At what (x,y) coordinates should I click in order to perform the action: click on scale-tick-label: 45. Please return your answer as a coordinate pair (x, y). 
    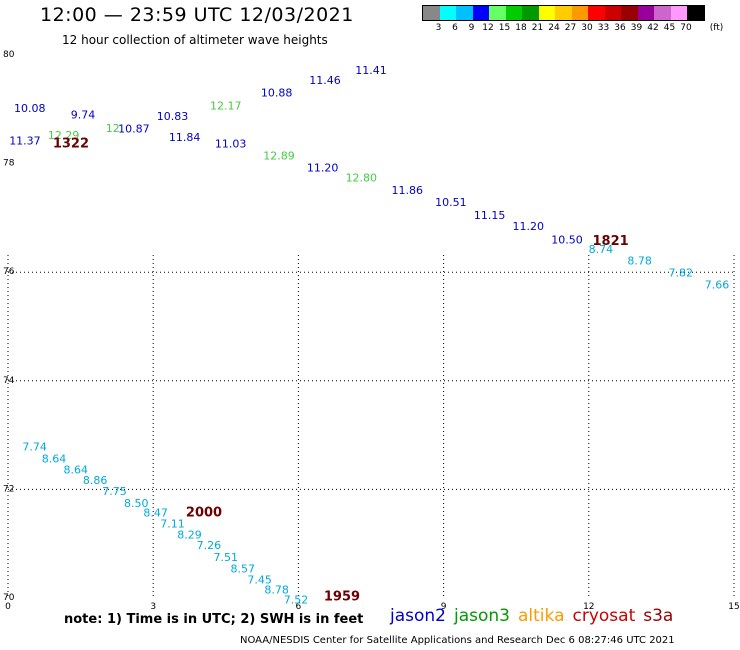
    Looking at the image, I should click on (669, 28).